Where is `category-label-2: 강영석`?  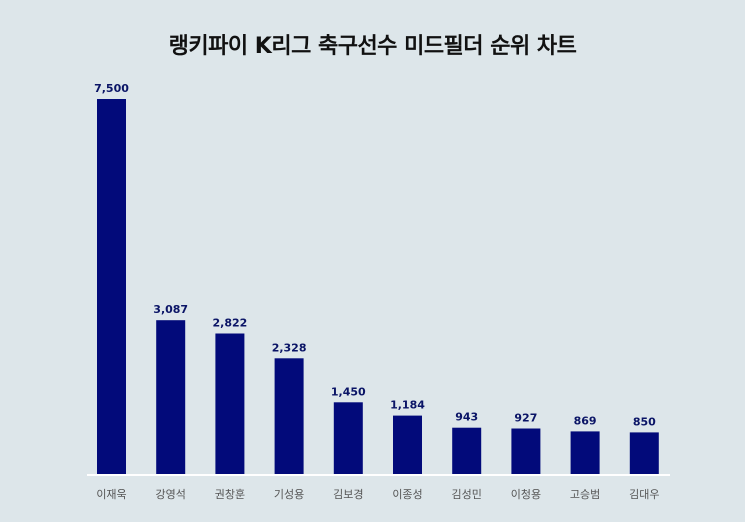
category-label-2: 강영석 is located at coordinates (171, 494).